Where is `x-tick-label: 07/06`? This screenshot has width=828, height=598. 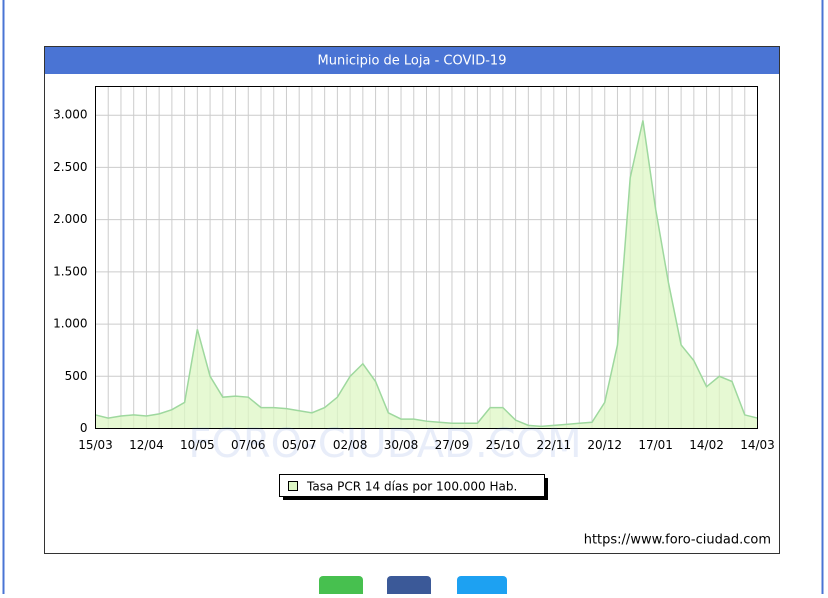 x-tick-label: 07/06 is located at coordinates (248, 445).